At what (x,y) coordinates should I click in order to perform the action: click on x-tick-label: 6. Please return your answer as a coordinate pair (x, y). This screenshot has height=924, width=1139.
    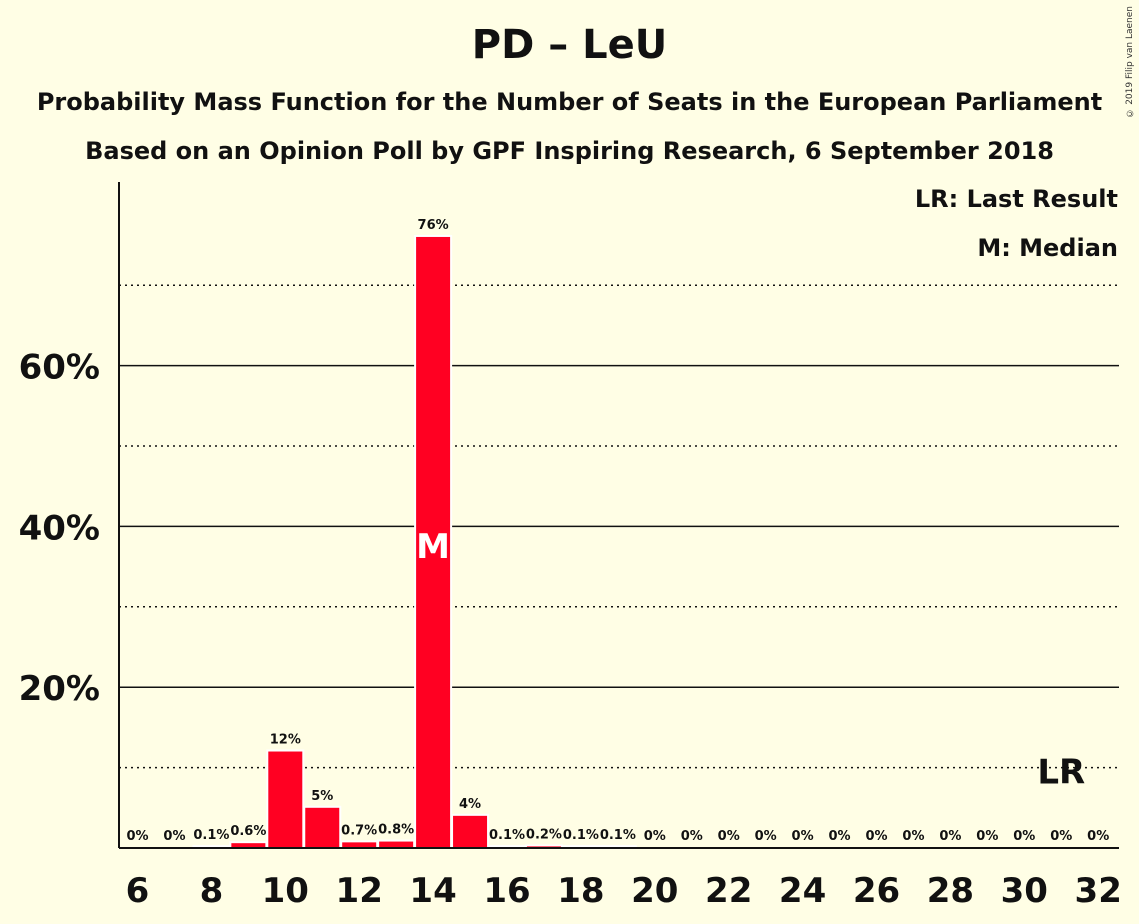
    Looking at the image, I should click on (138, 891).